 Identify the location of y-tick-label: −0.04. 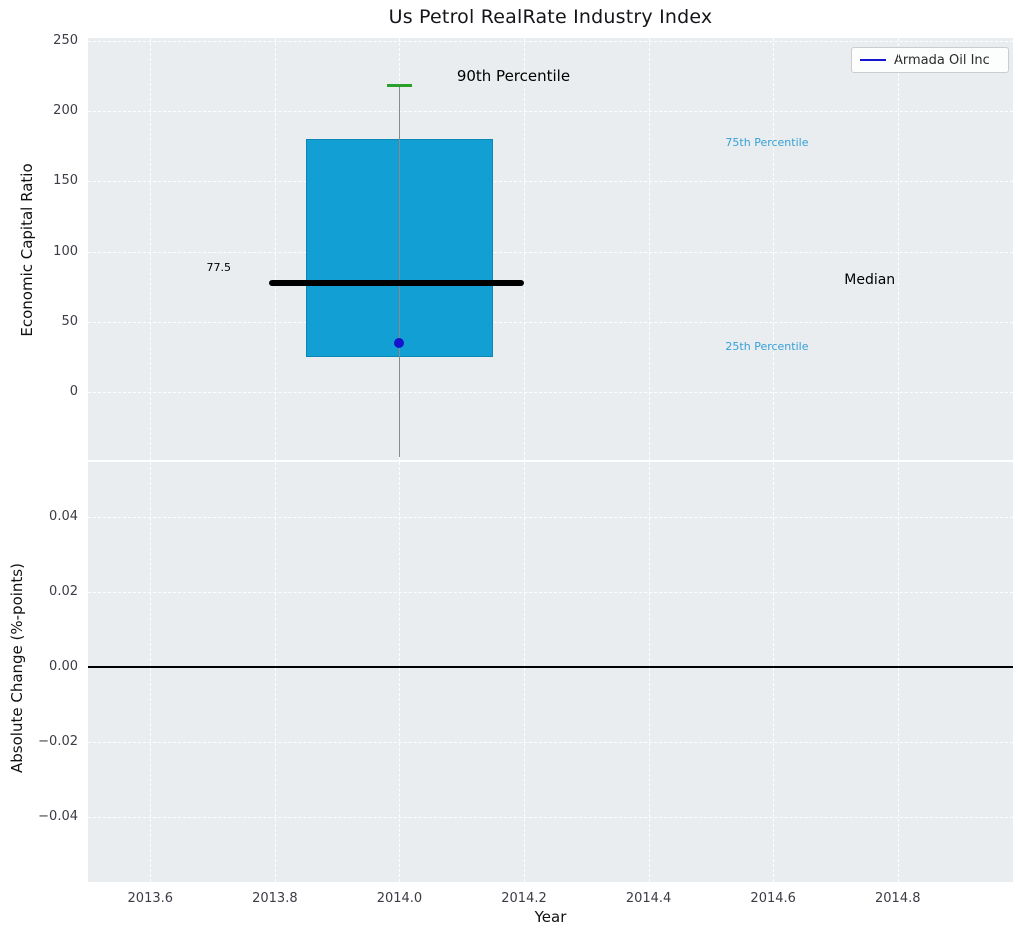
(58, 817).